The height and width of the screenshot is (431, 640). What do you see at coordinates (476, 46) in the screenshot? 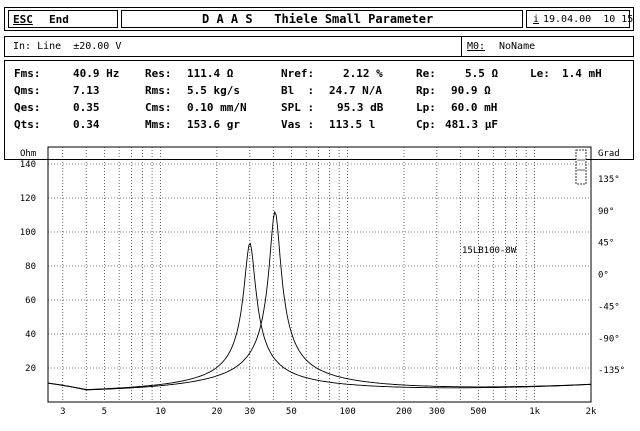
I see `memory-key: M0:` at bounding box center [476, 46].